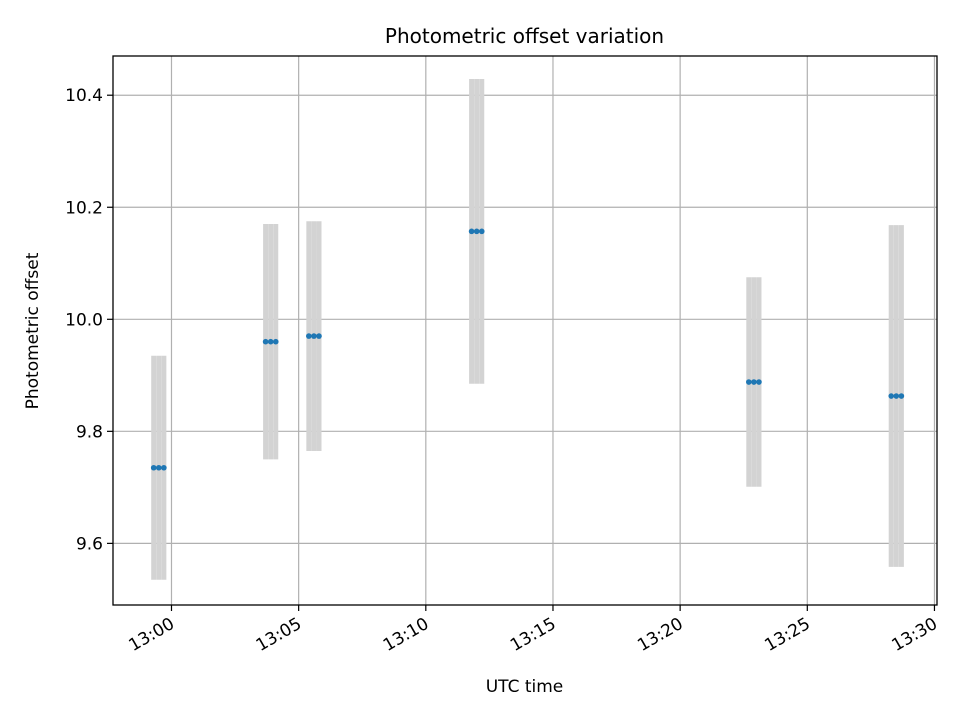 The image size is (960, 720). I want to click on y-tick-label: 10.4, so click(84, 96).